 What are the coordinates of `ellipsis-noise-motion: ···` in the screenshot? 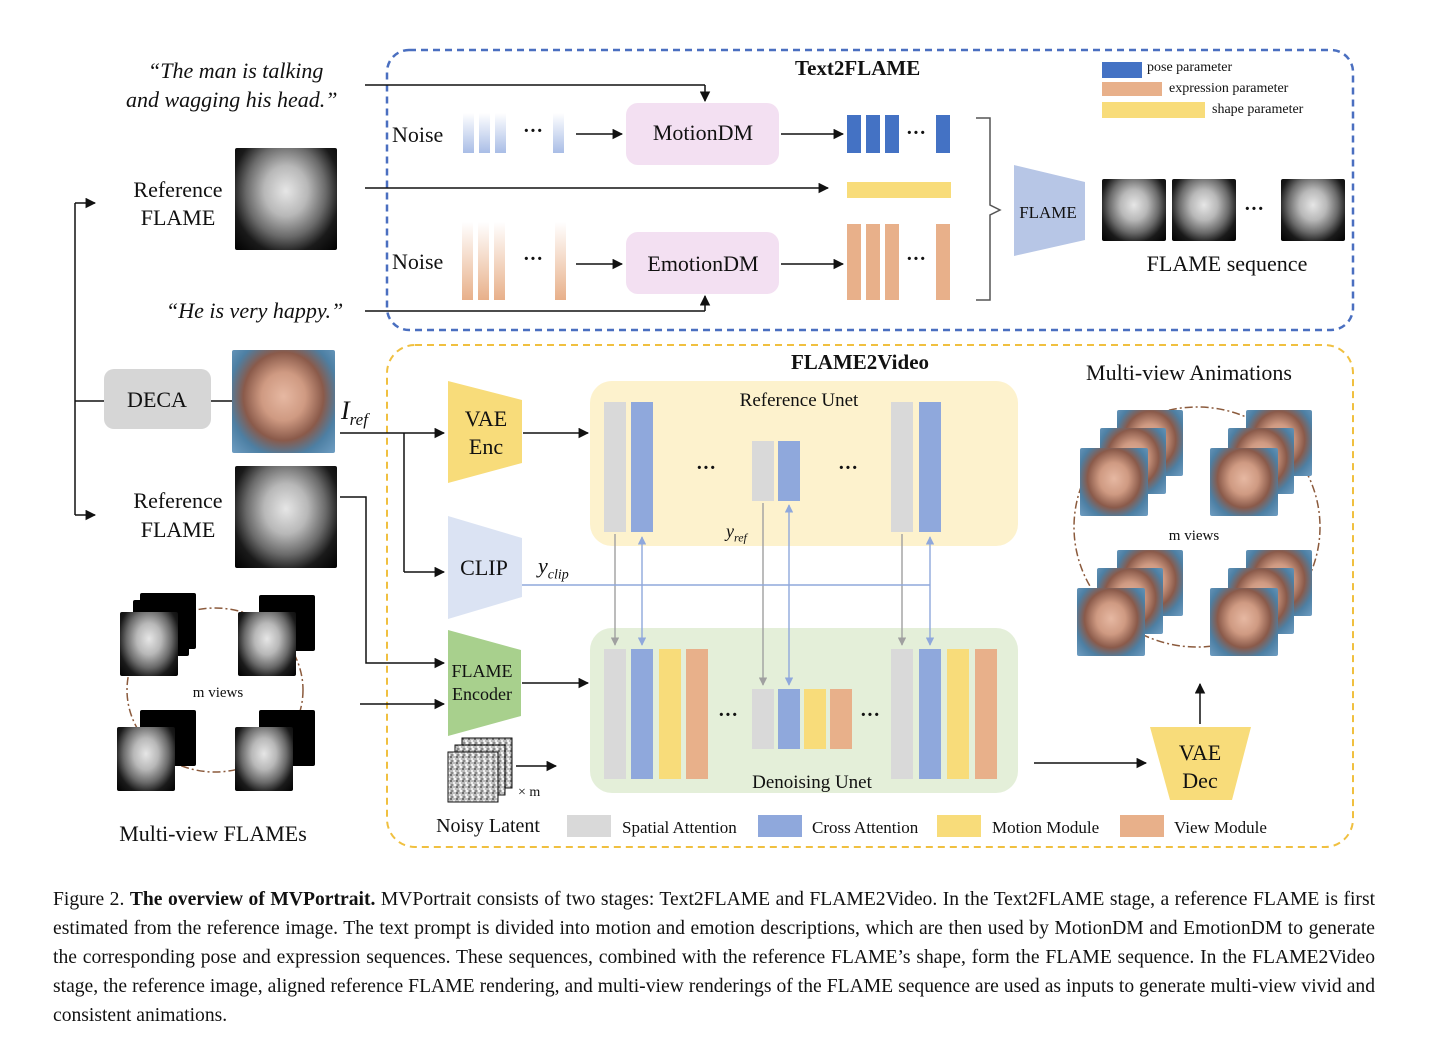 It's located at (533, 131).